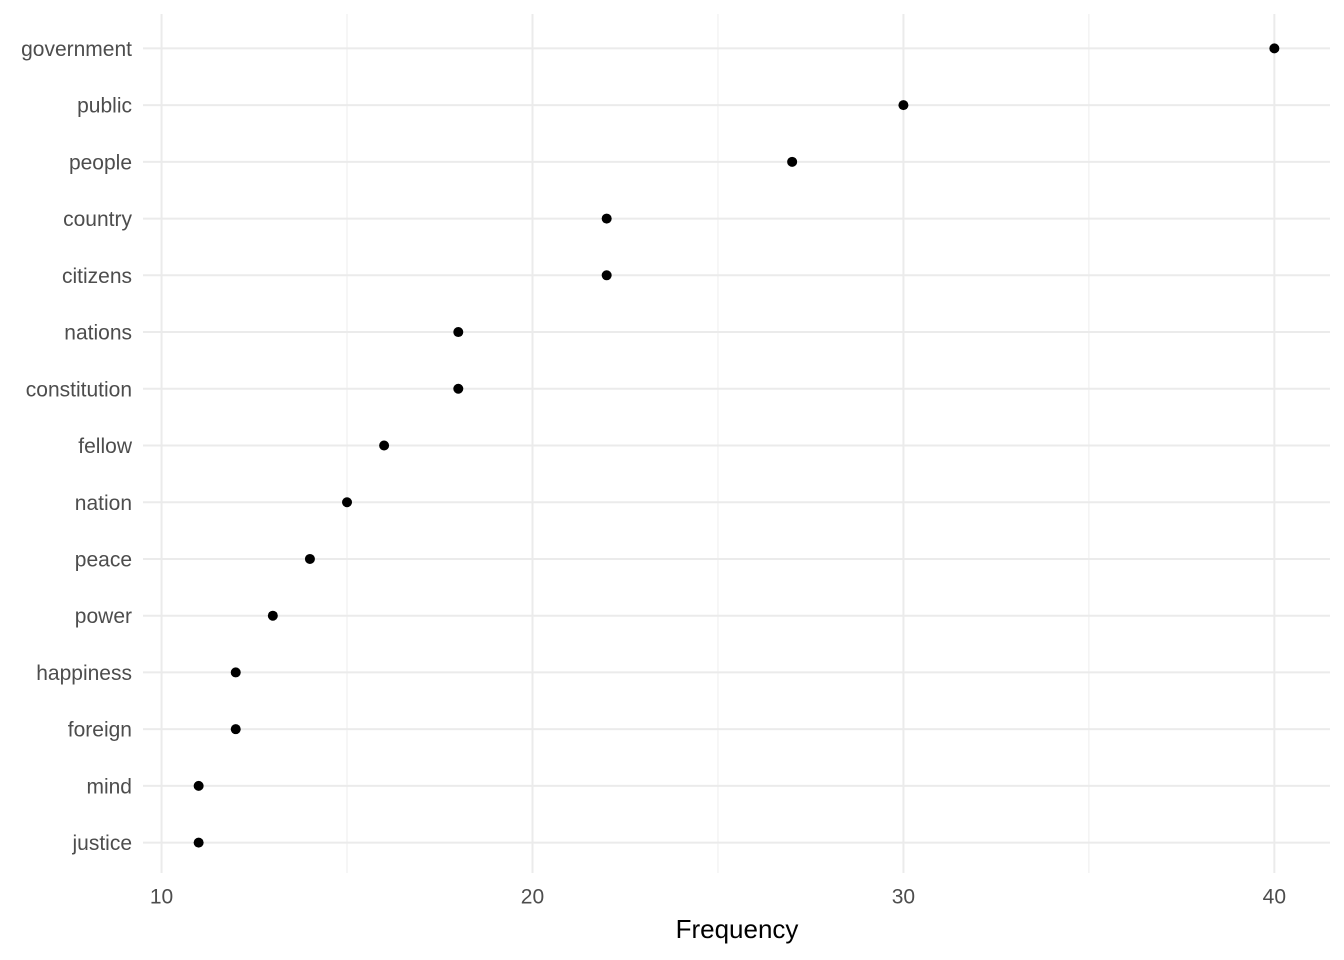 Image resolution: width=1344 pixels, height=960 pixels. Describe the element at coordinates (101, 843) in the screenshot. I see `y-tick-label: justice` at that location.